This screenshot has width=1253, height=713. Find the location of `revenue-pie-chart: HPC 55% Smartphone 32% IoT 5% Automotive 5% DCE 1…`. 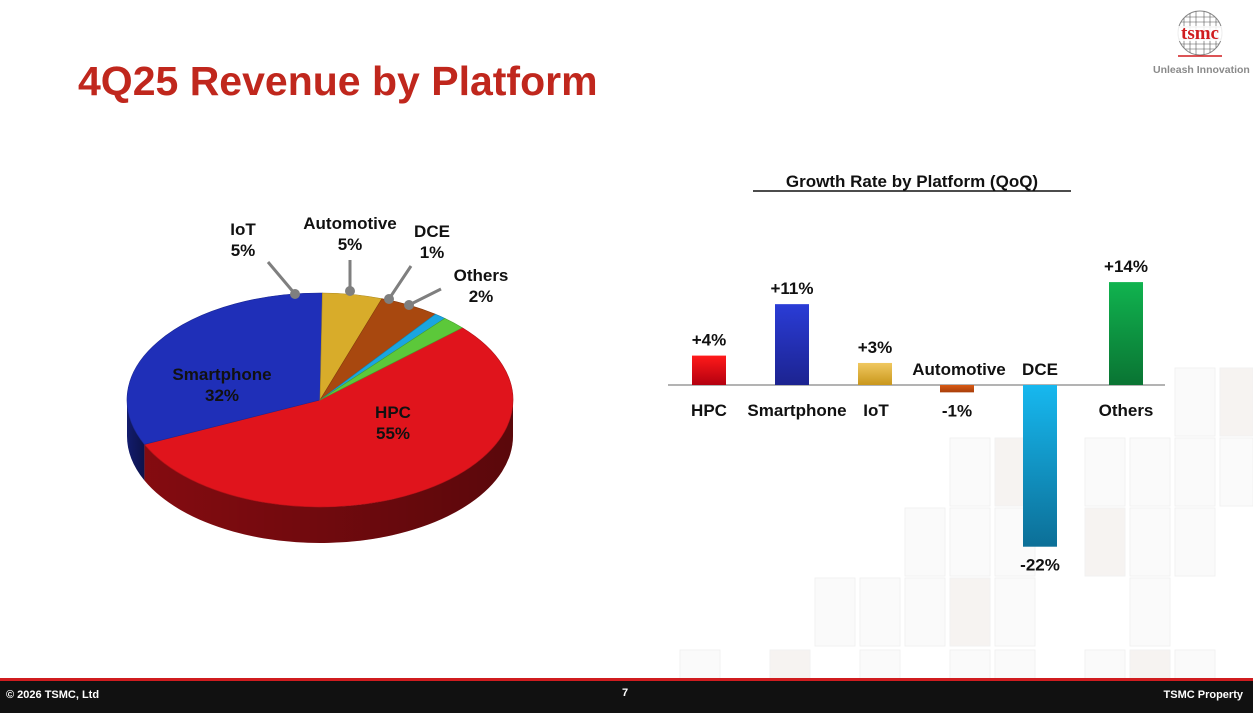

revenue-pie-chart: HPC 55% Smartphone 32% IoT 5% Automotive 5% DCE 1… is located at coordinates (320, 378).